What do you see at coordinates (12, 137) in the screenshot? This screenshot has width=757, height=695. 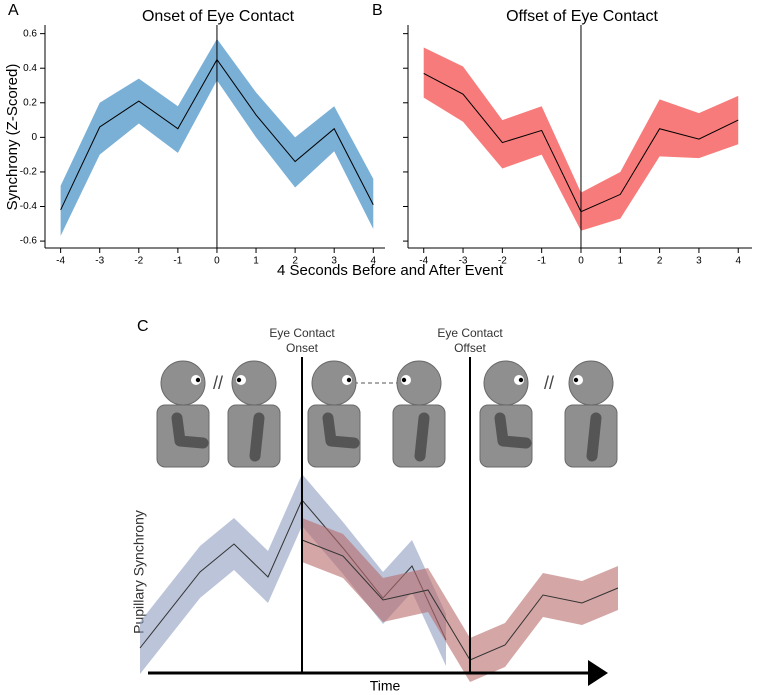 I see `y-axis-label: Synchrony (Z-Scored)` at bounding box center [12, 137].